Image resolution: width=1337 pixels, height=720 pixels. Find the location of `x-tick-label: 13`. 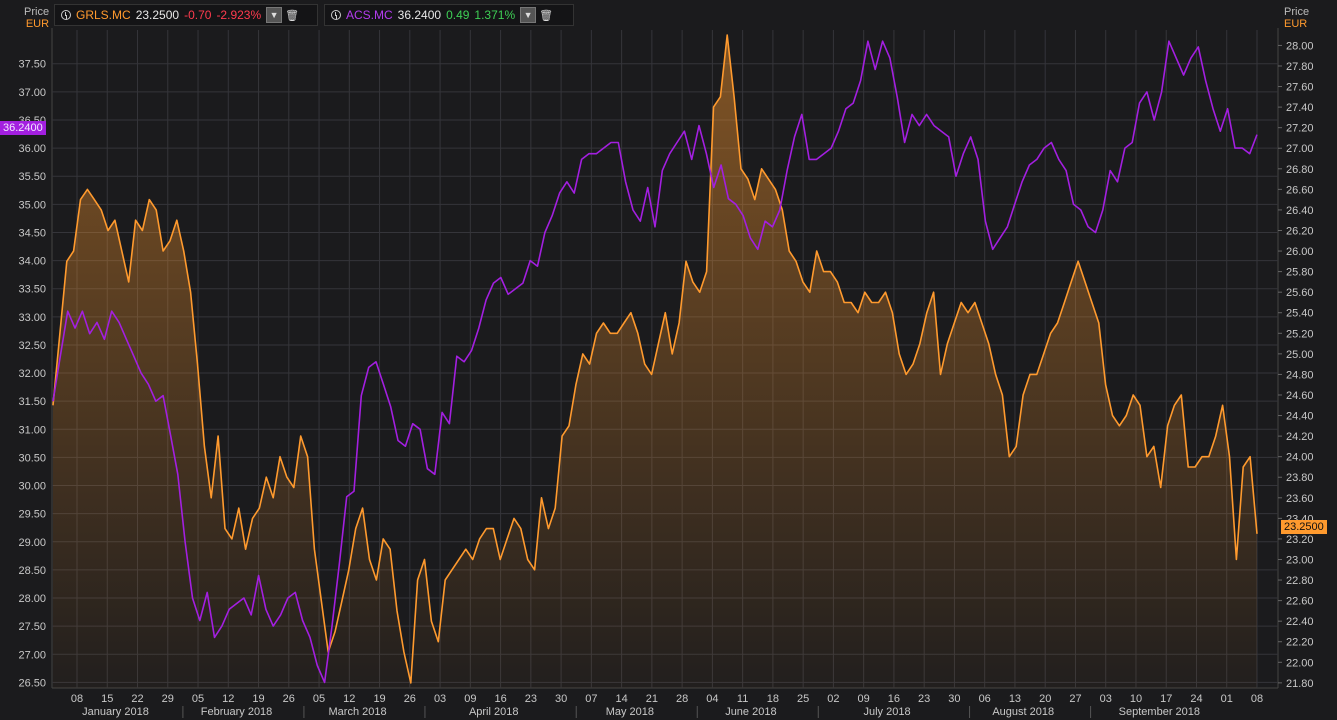

x-tick-label: 13 is located at coordinates (1015, 699).